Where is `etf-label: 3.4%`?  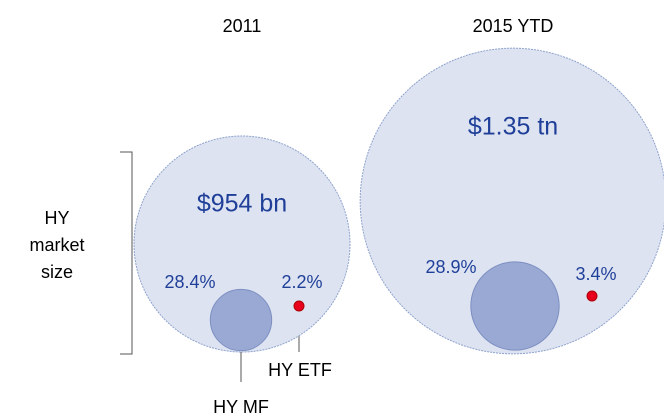 etf-label: 3.4% is located at coordinates (595, 274).